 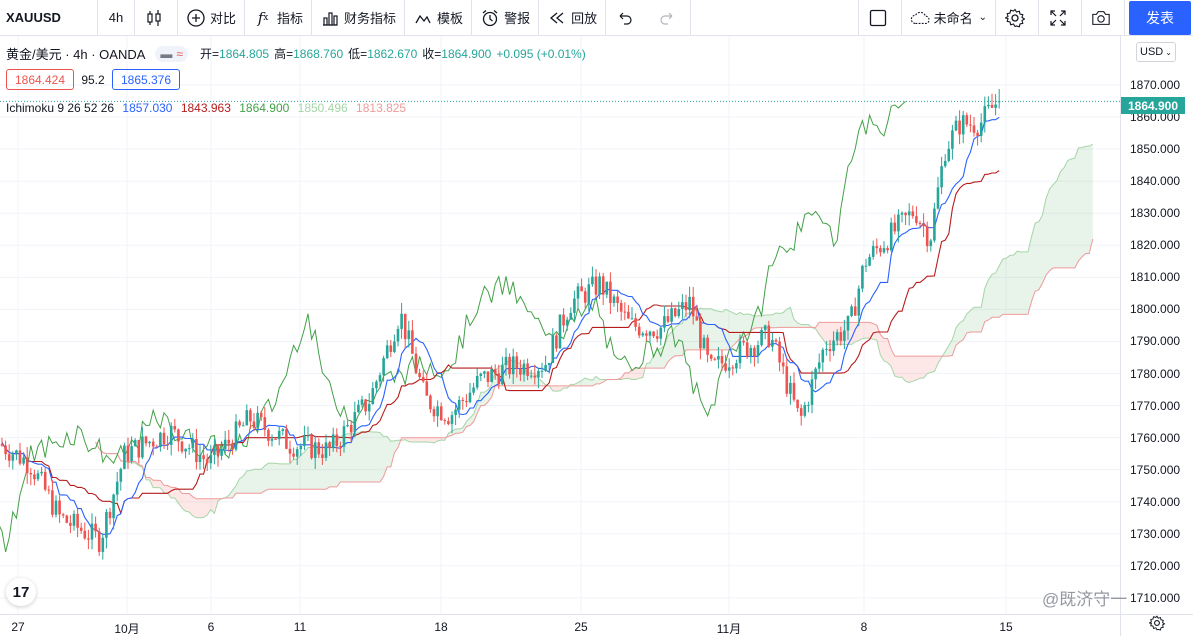 What do you see at coordinates (573, 18) in the screenshot?
I see `replay-button: 回放` at bounding box center [573, 18].